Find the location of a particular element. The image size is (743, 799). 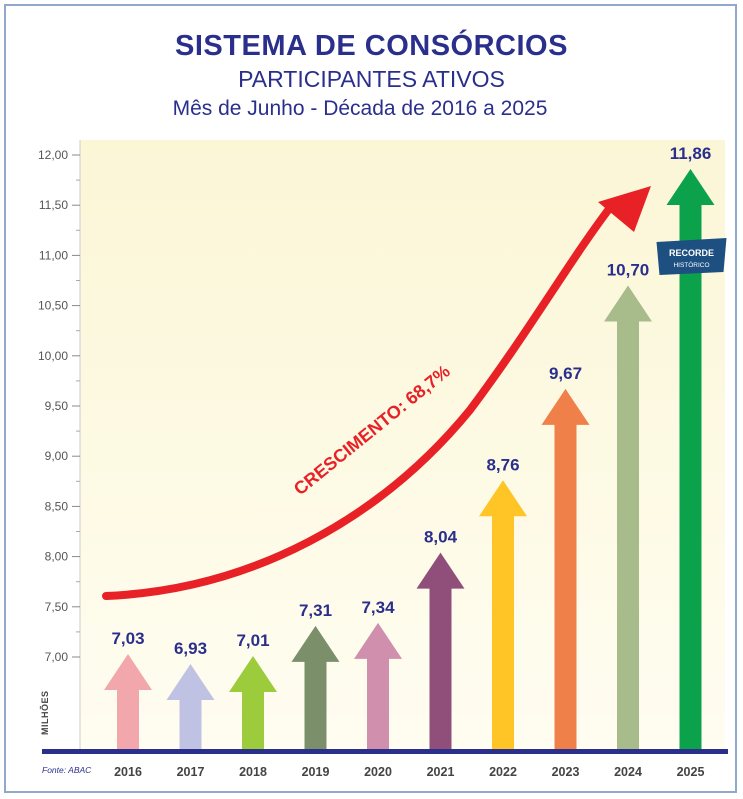

chart-subtitle: PARTICIPANTES ATIVOS is located at coordinates (371, 79).